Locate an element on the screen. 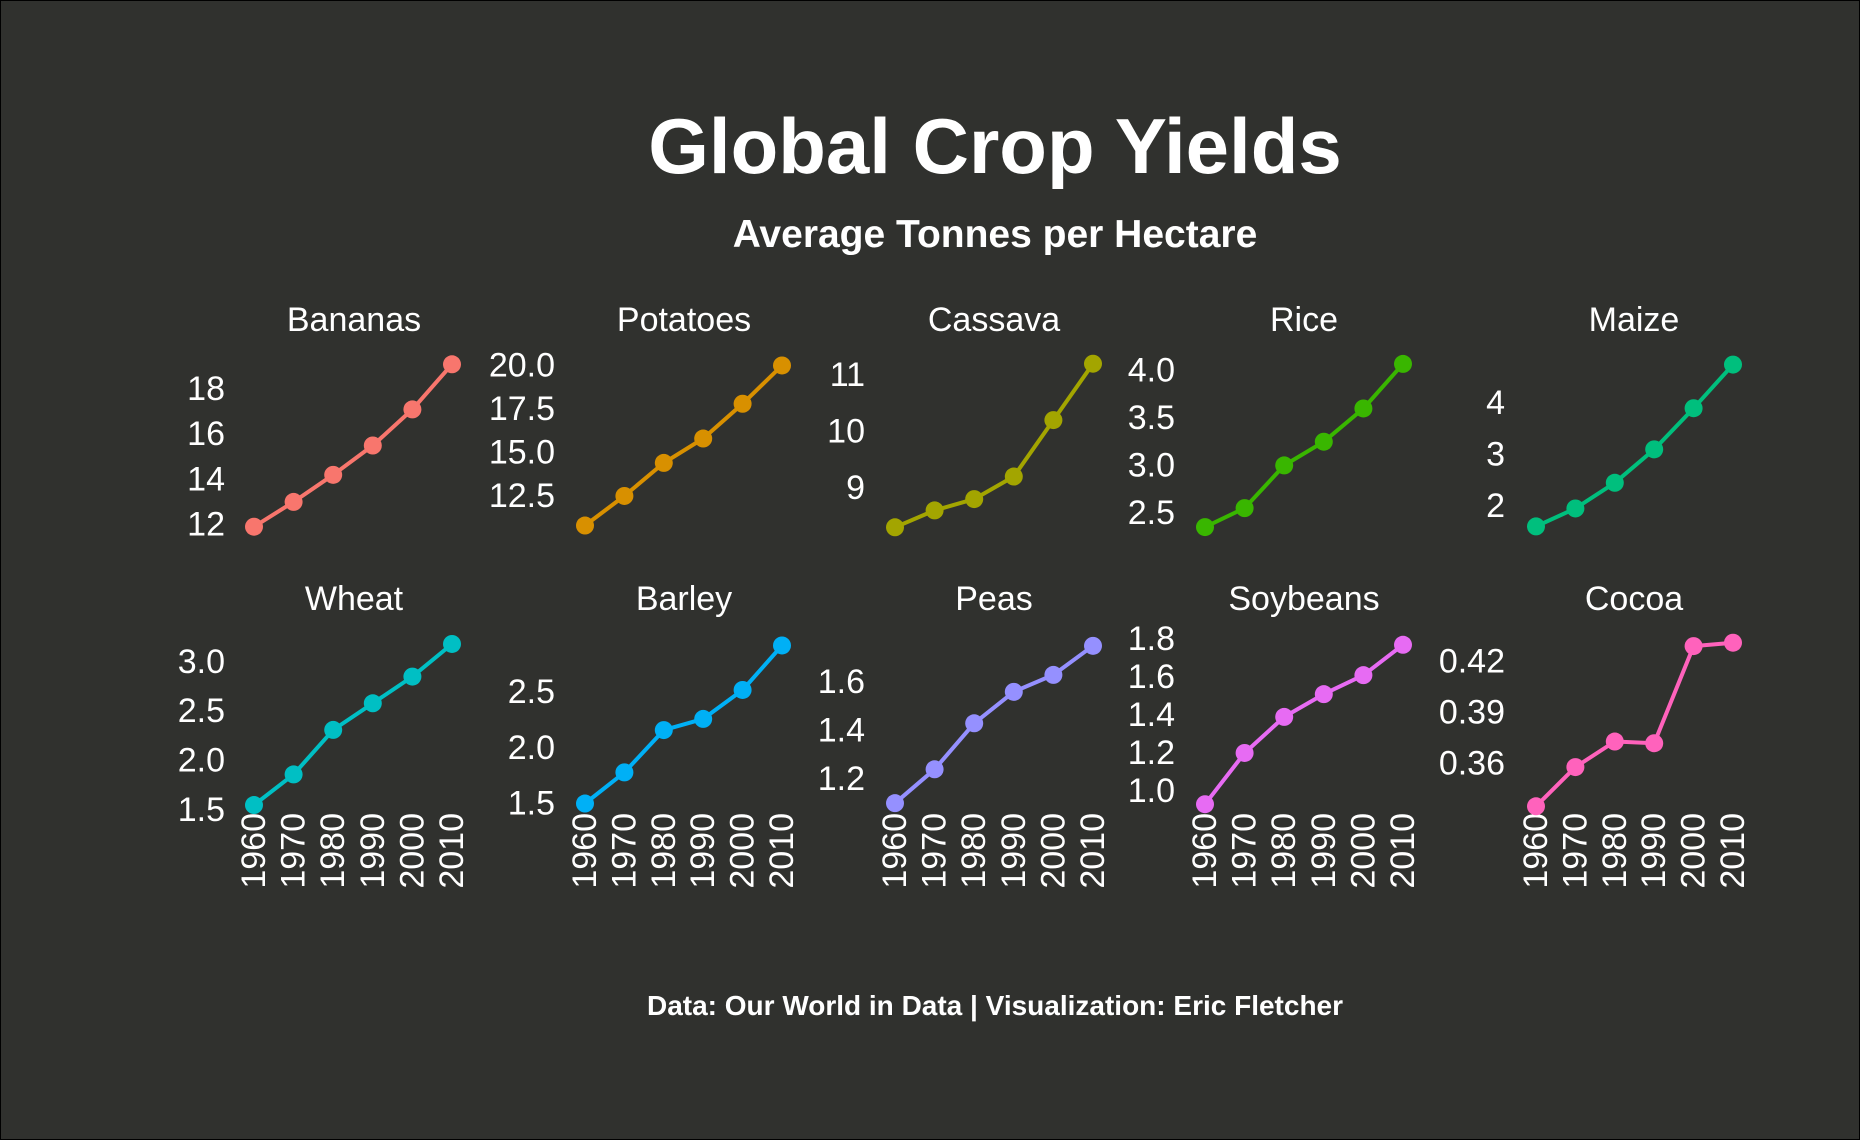  panel-title-cassava: Cassava is located at coordinates (994, 320).